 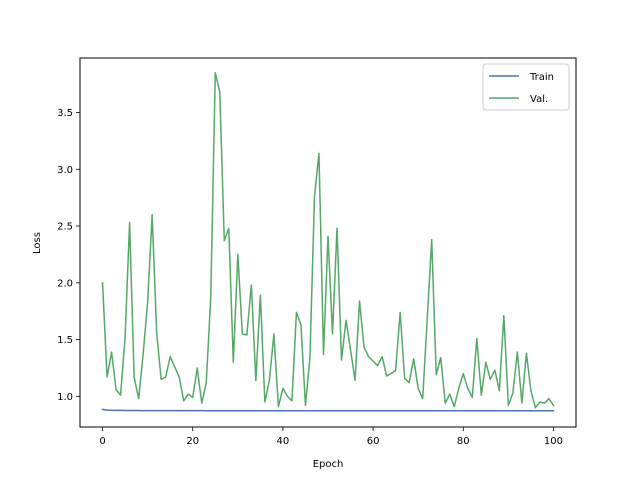 I want to click on legend-label-val: Val., so click(x=539, y=99).